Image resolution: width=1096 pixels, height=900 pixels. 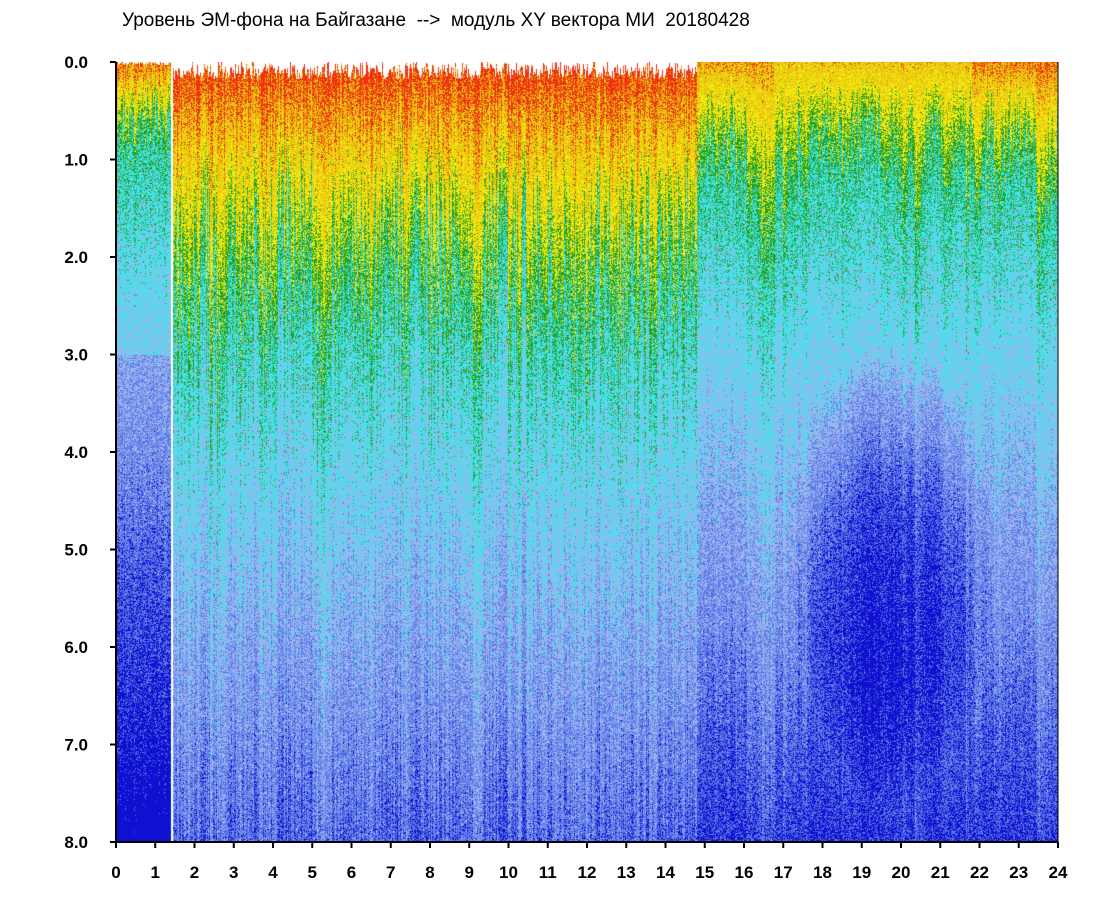 What do you see at coordinates (76, 355) in the screenshot?
I see `y-tick-label: 3.0` at bounding box center [76, 355].